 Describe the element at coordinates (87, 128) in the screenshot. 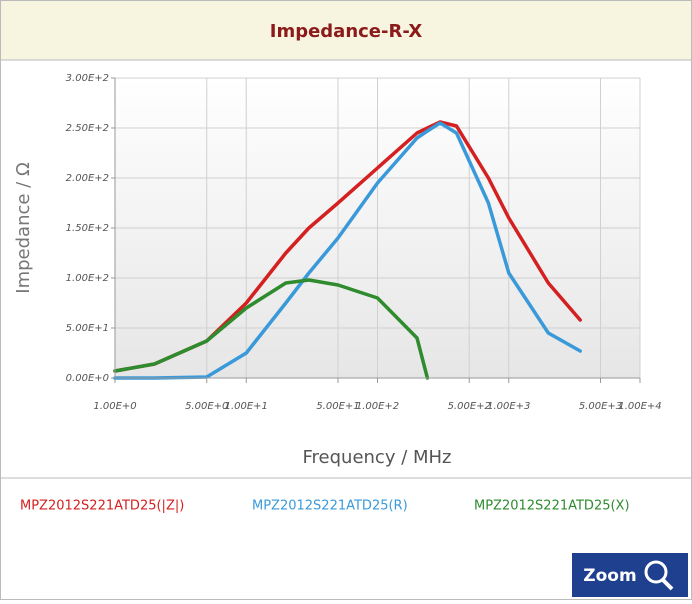

I see `y-tick-label: 2.50E+2` at that location.